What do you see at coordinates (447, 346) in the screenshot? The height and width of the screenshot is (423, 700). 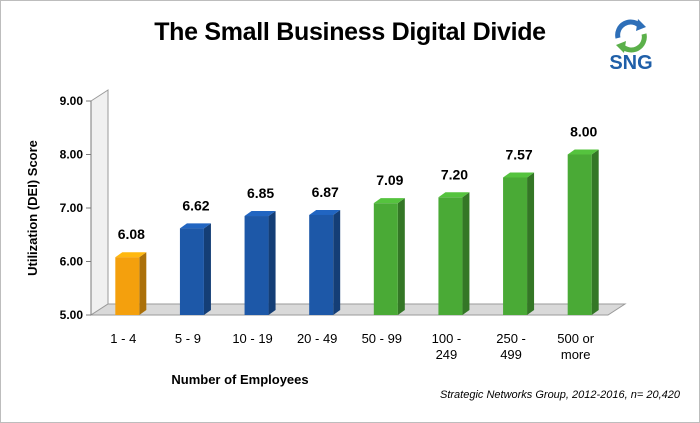 I see `x-tick-label: 100 -249` at bounding box center [447, 346].